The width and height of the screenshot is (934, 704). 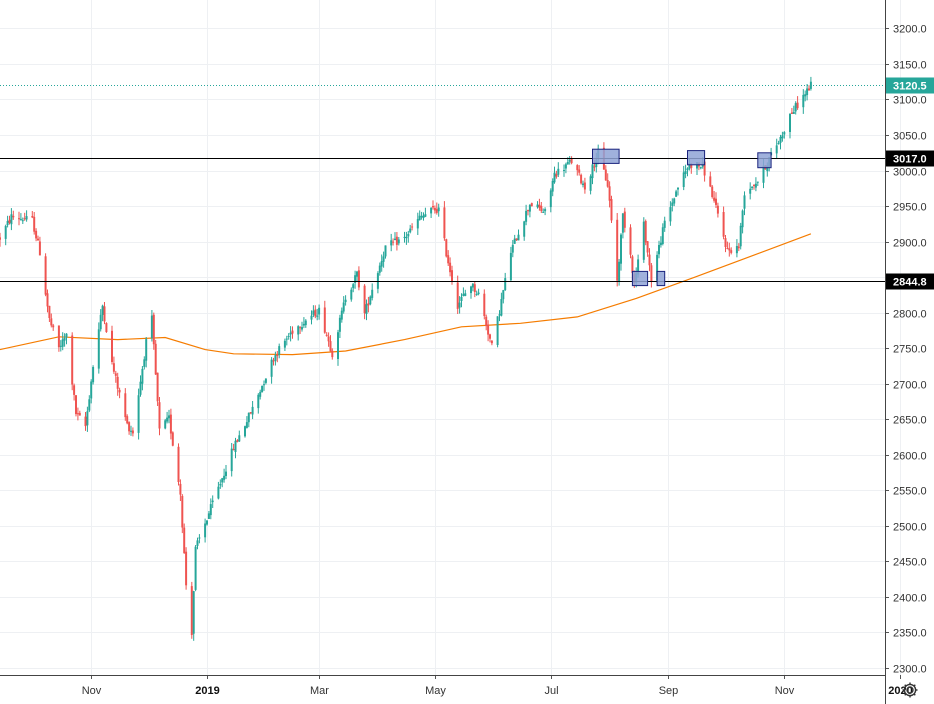 I want to click on y-tick-label: 2750.0, so click(x=910, y=350).